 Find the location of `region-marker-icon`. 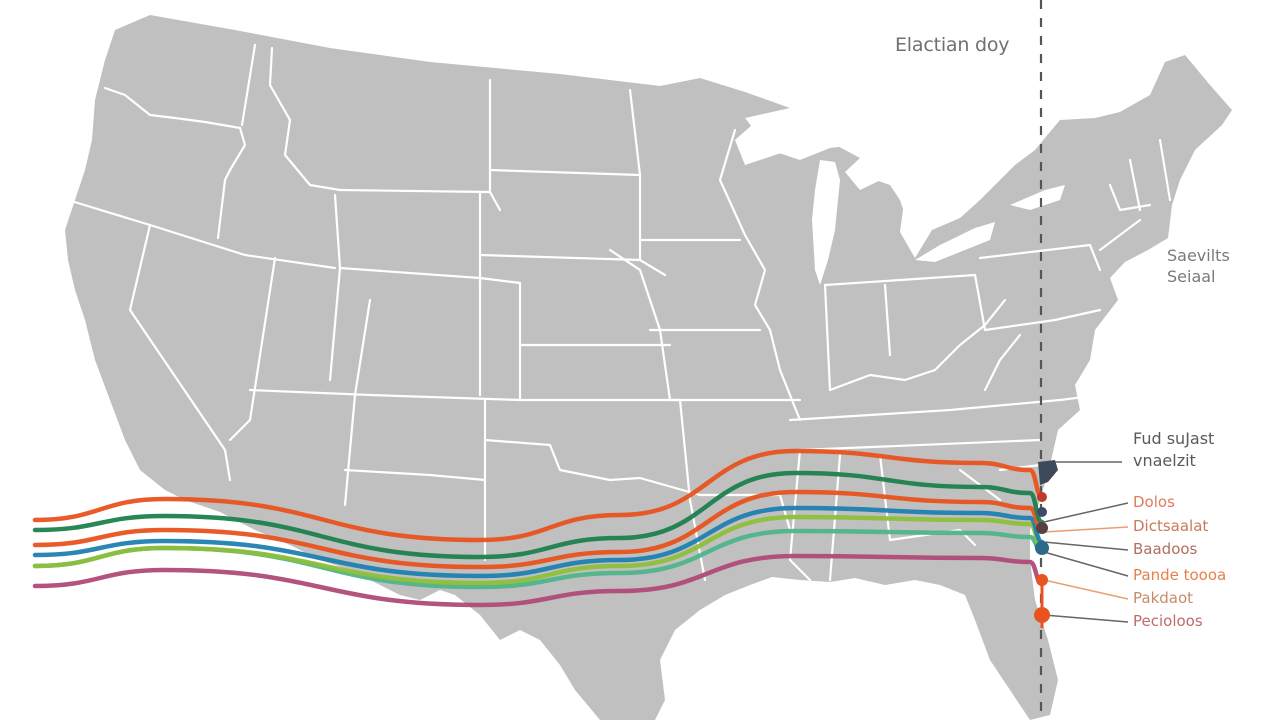

region-marker-icon is located at coordinates (1048, 472).